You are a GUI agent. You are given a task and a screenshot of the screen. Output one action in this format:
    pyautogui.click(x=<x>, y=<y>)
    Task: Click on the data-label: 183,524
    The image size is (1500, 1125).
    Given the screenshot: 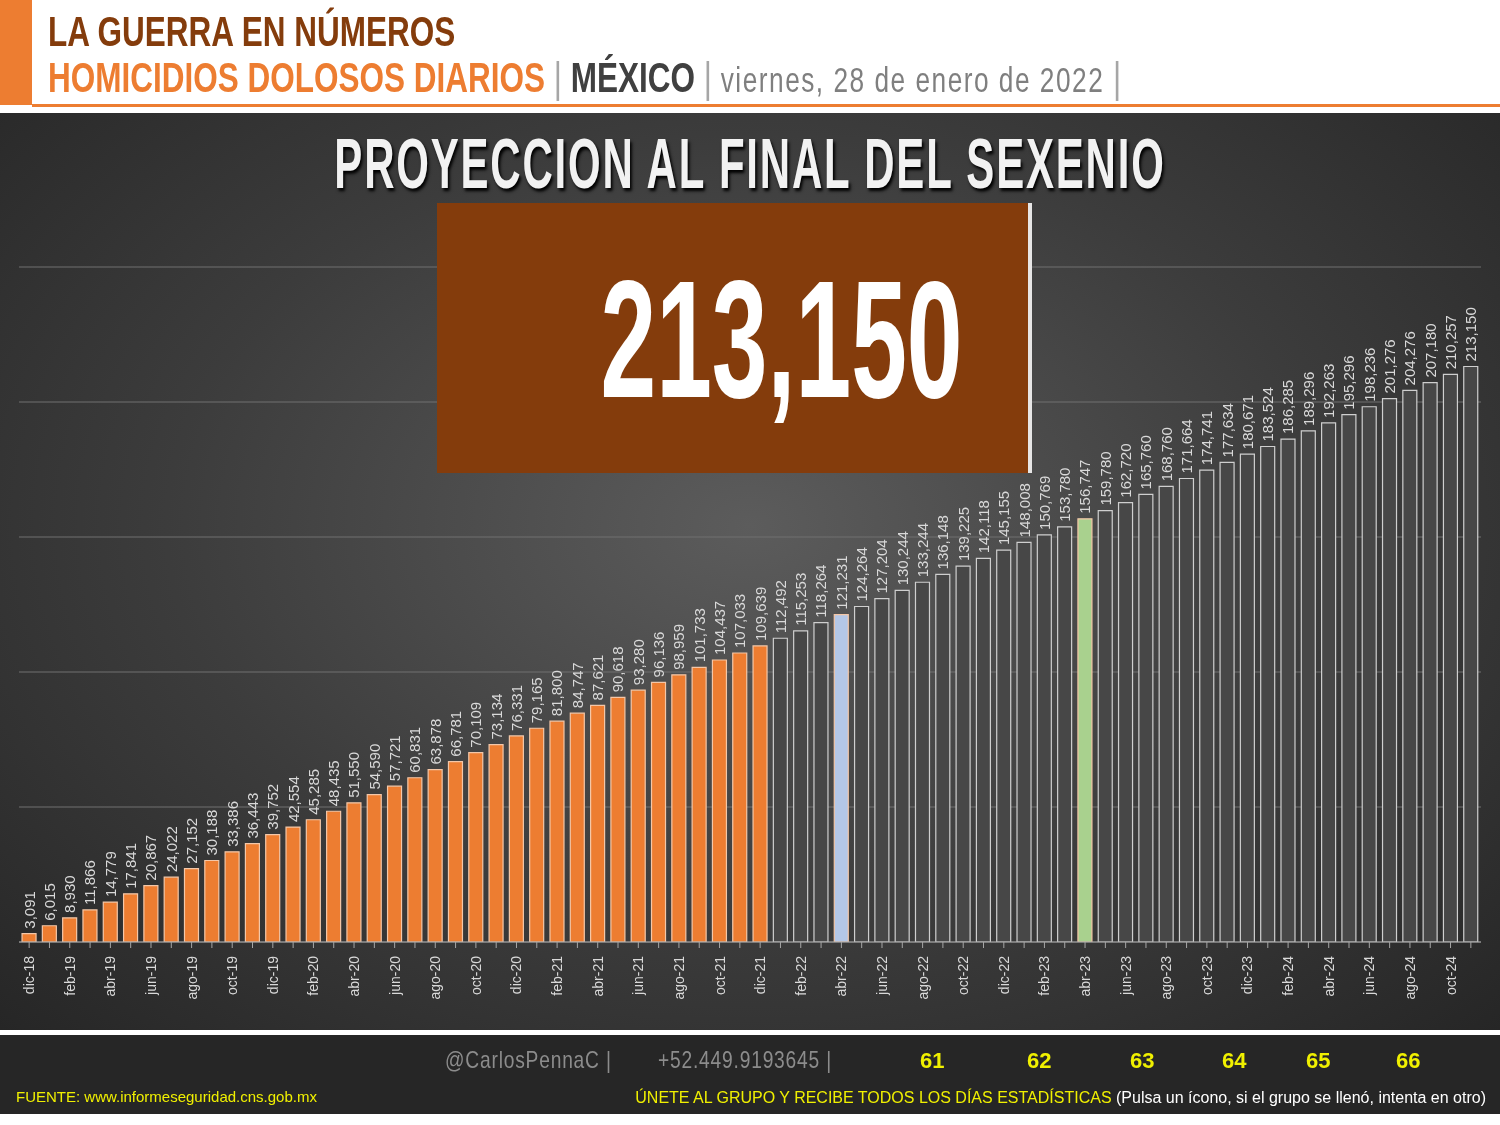 What is the action you would take?
    pyautogui.click(x=1268, y=414)
    